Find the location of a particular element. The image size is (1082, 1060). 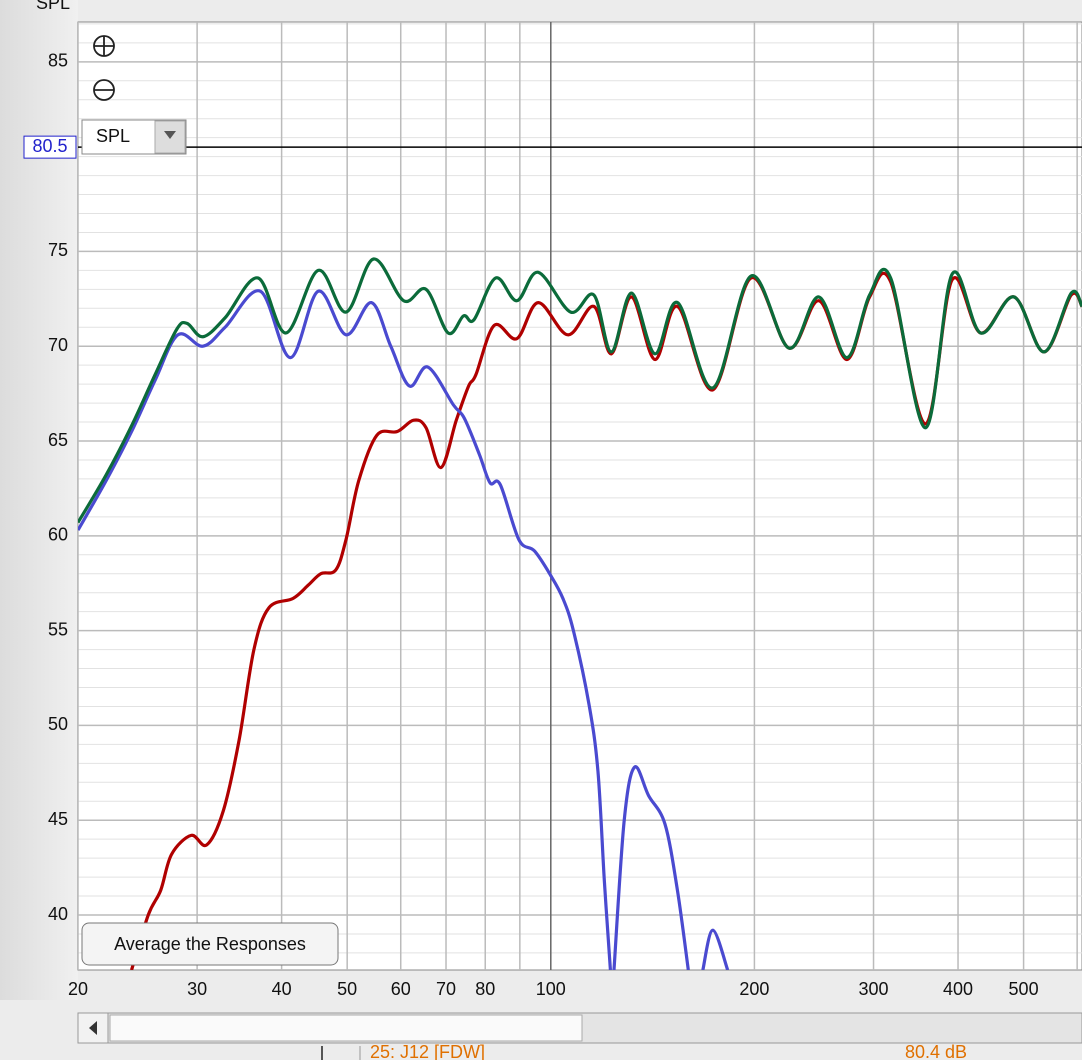

y-tick-label: 70 is located at coordinates (58, 345).